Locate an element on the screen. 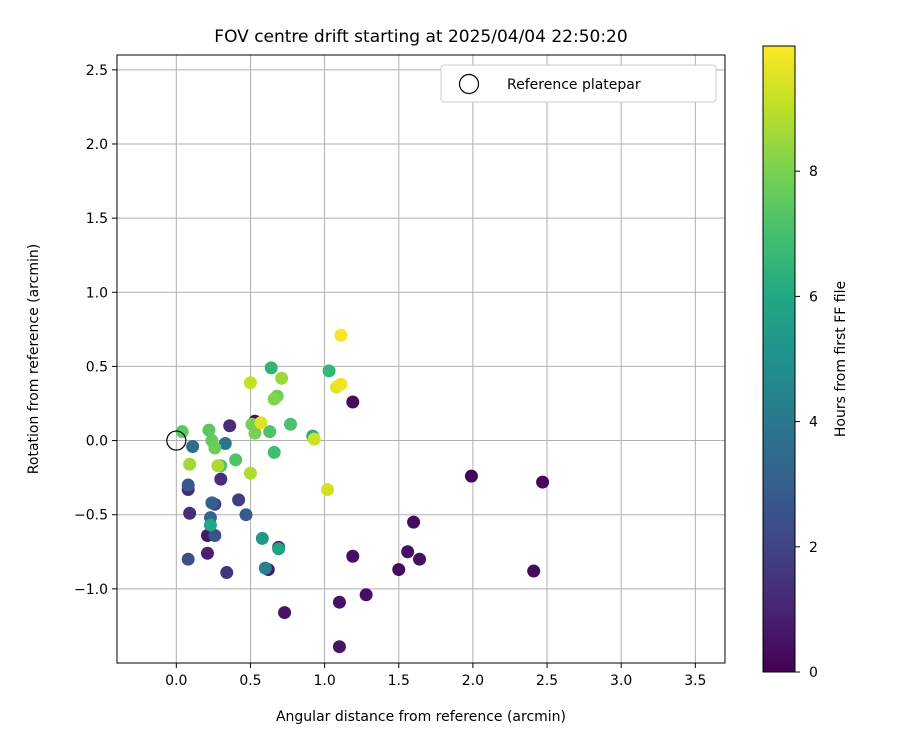  legend: Reference platepar is located at coordinates (578, 83).